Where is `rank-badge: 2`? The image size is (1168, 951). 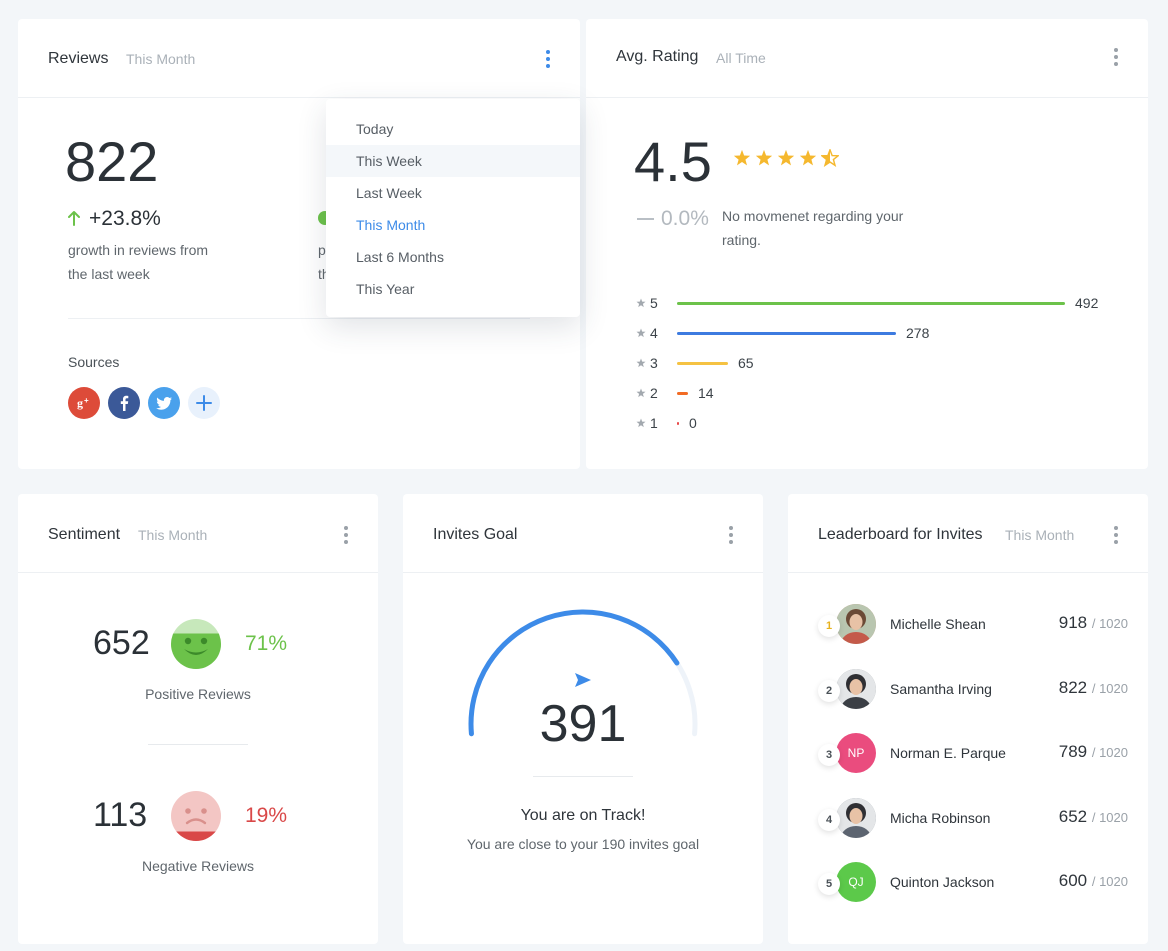 rank-badge: 2 is located at coordinates (829, 690).